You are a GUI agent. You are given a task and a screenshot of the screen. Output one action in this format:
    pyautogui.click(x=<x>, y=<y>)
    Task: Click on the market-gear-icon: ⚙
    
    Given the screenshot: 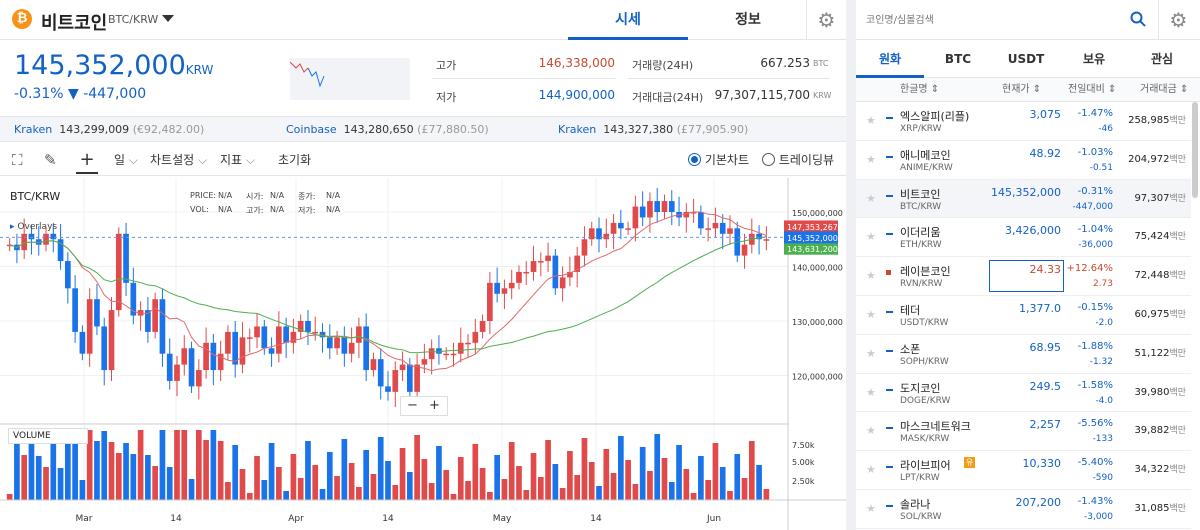 What is the action you would take?
    pyautogui.click(x=1178, y=20)
    